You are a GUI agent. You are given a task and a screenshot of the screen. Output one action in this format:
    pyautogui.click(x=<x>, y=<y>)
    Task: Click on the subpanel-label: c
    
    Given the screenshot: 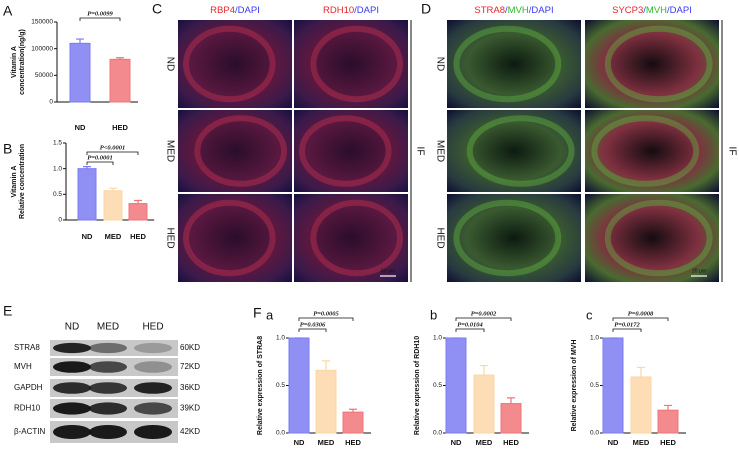 What is the action you would take?
    pyautogui.click(x=589, y=314)
    